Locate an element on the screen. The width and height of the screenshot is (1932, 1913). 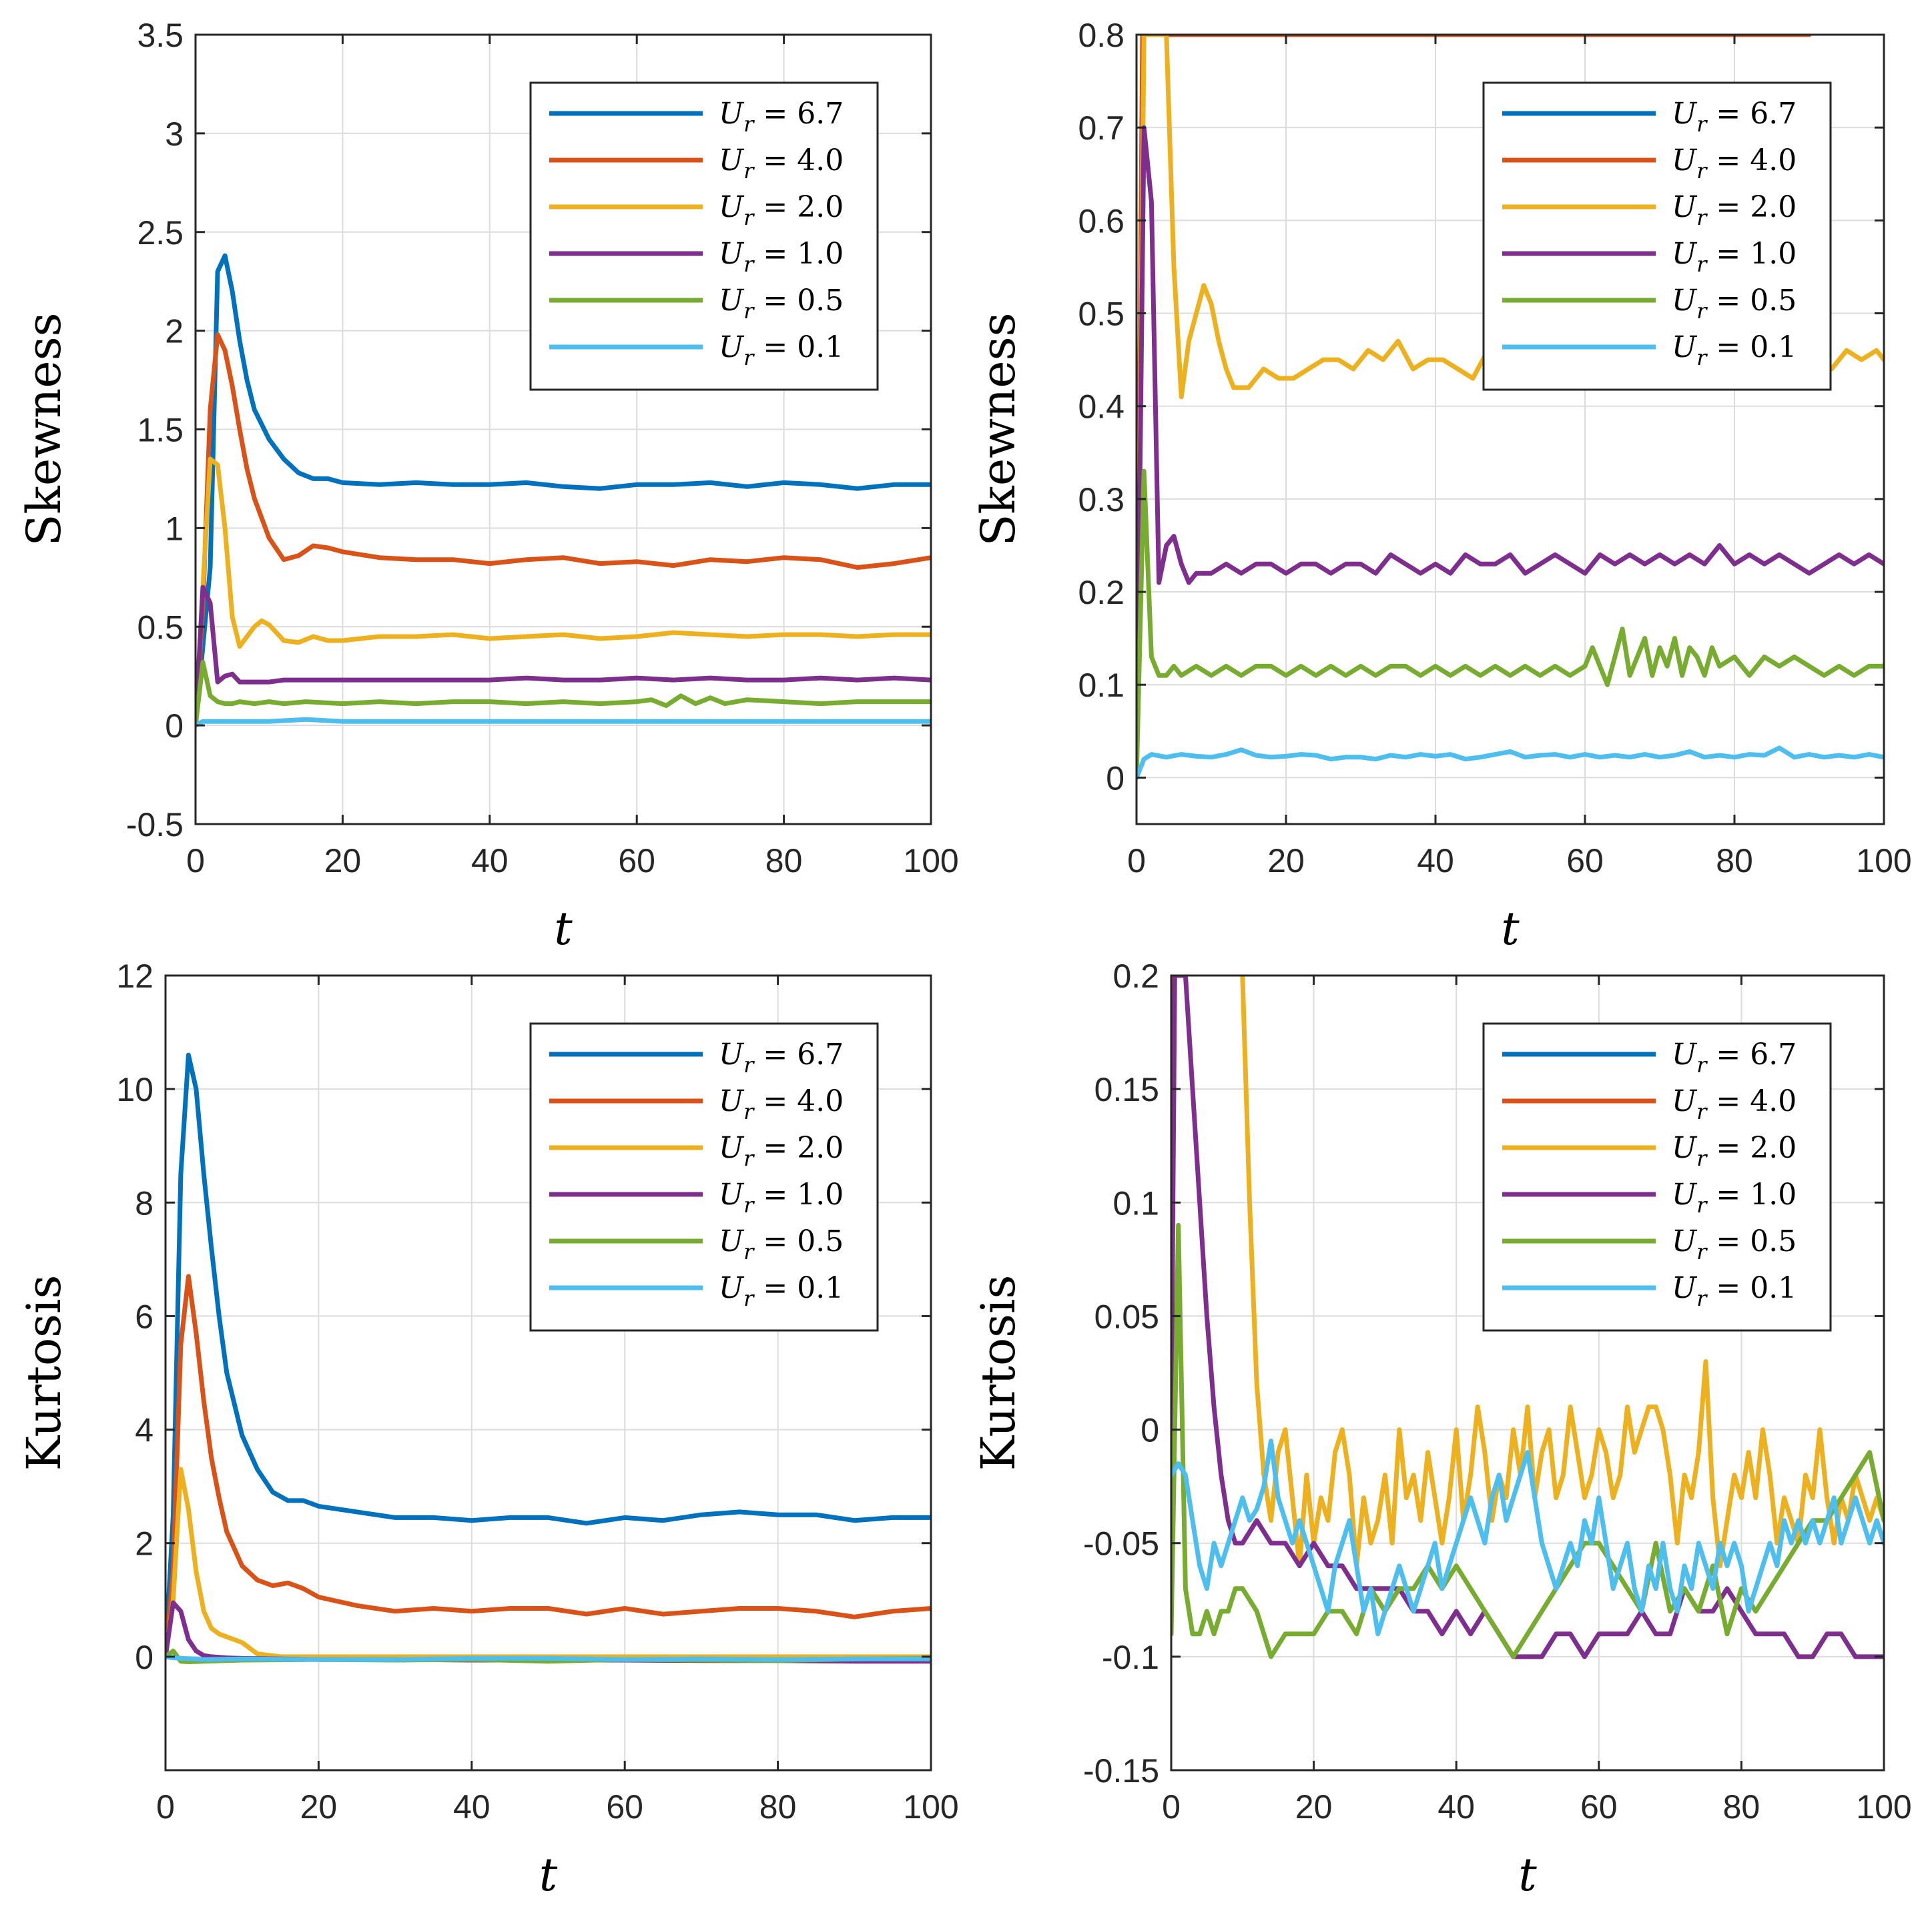
y-tick-label: 1.5 is located at coordinates (160, 430).